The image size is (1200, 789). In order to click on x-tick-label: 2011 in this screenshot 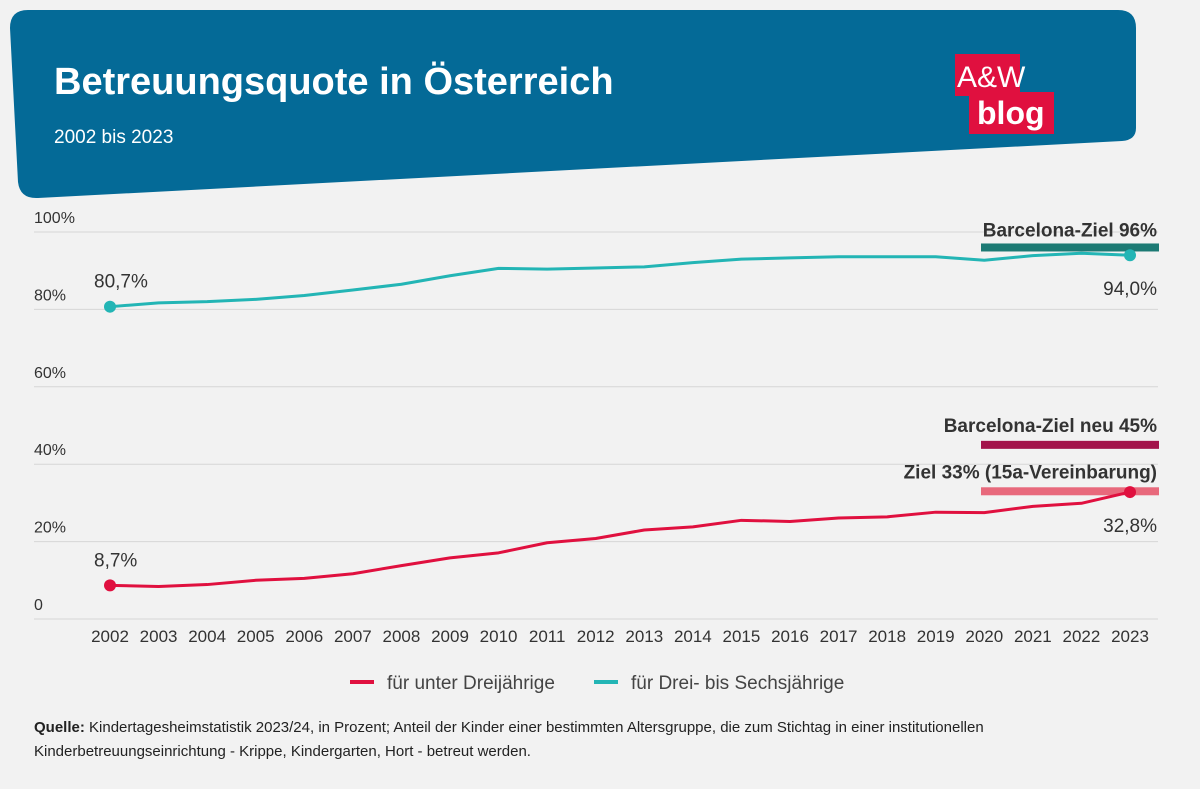, I will do `click(547, 636)`.